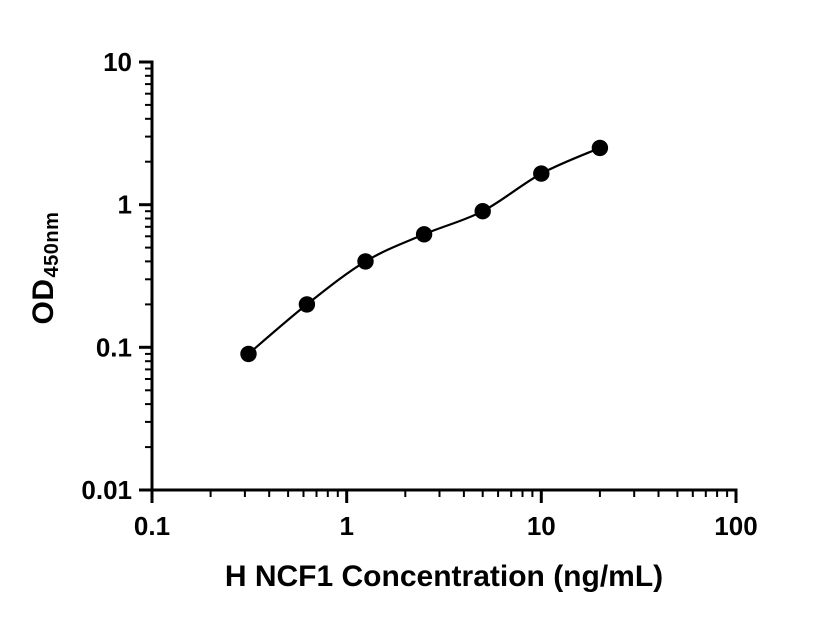  I want to click on x-tick-label: 10, so click(541, 526).